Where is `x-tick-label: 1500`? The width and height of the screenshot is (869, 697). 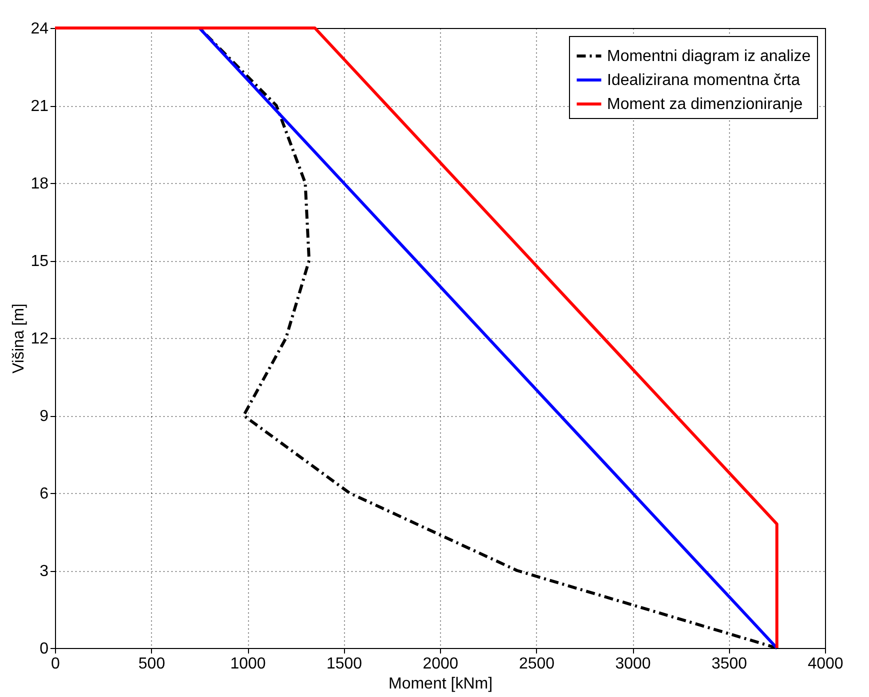 x-tick-label: 1500 is located at coordinates (344, 664).